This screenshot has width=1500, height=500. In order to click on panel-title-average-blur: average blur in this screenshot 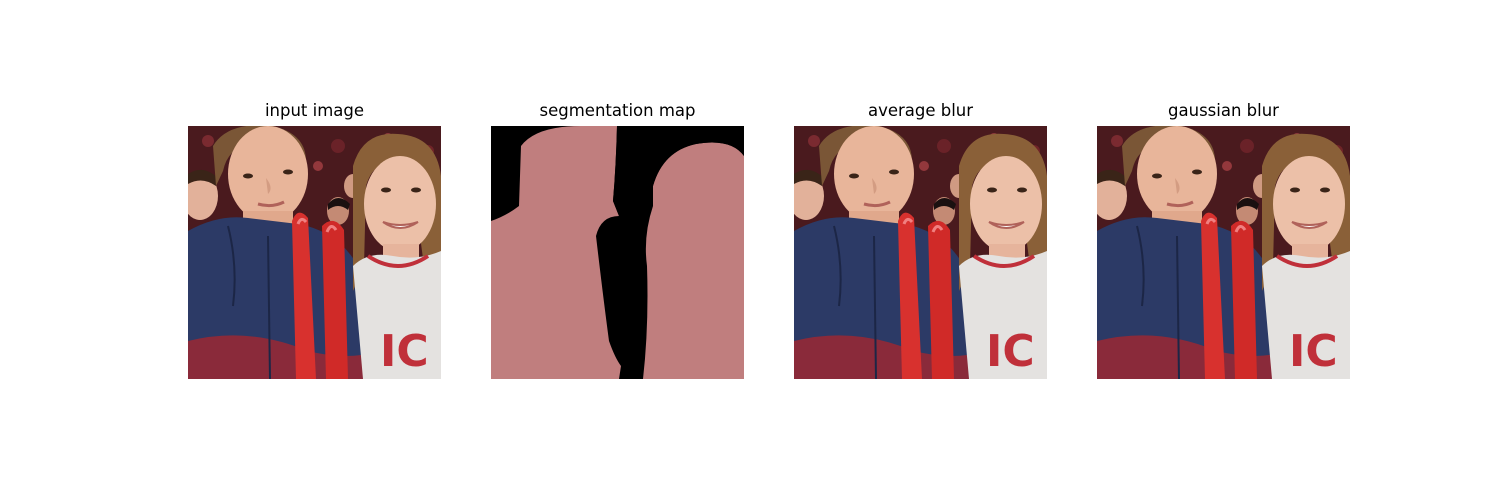, I will do `click(920, 110)`.